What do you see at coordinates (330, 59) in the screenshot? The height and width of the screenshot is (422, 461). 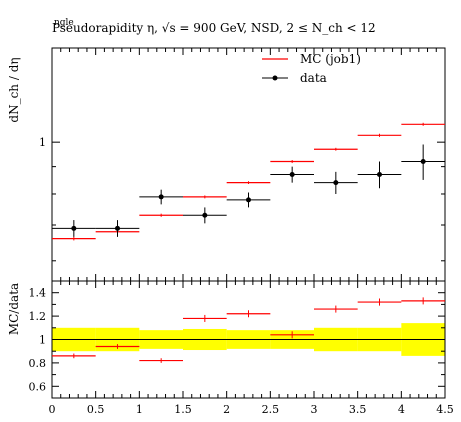 I see `legend-mc-label: MC (job1)` at bounding box center [330, 59].